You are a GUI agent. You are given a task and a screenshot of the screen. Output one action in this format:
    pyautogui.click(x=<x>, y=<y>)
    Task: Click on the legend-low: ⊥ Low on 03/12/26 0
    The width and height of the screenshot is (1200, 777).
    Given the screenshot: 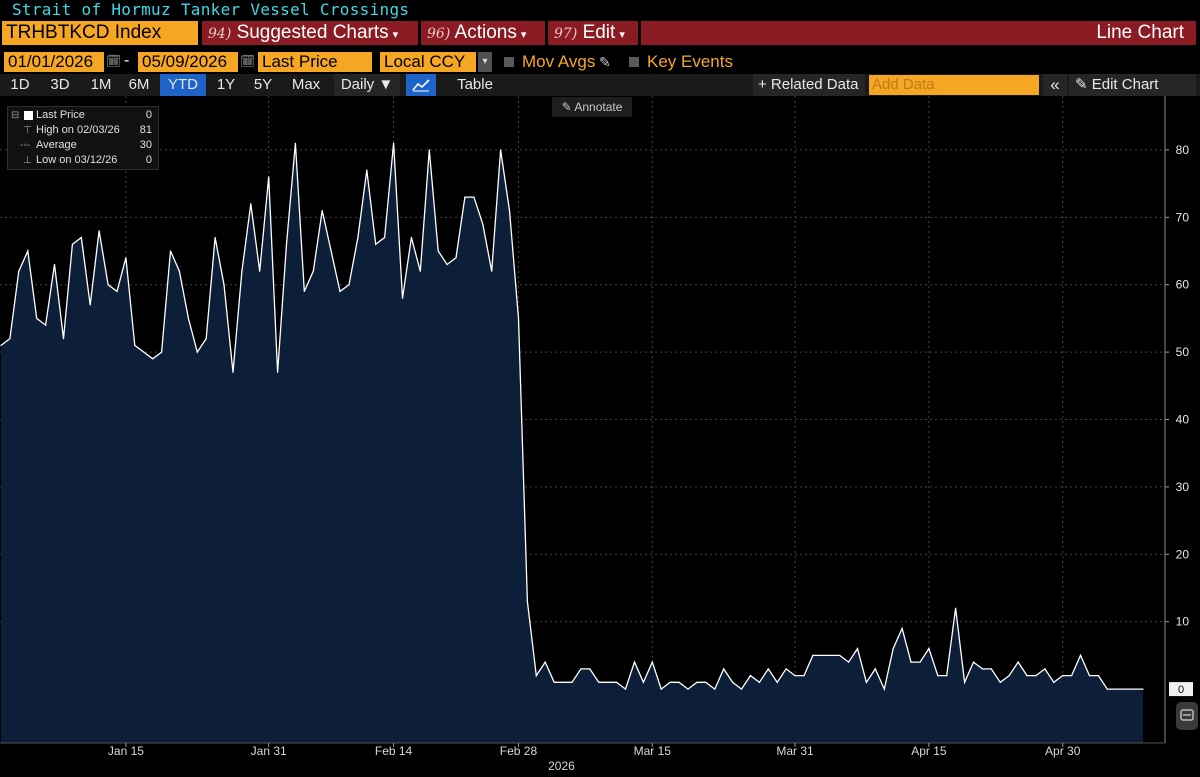 What is the action you would take?
    pyautogui.click(x=83, y=160)
    